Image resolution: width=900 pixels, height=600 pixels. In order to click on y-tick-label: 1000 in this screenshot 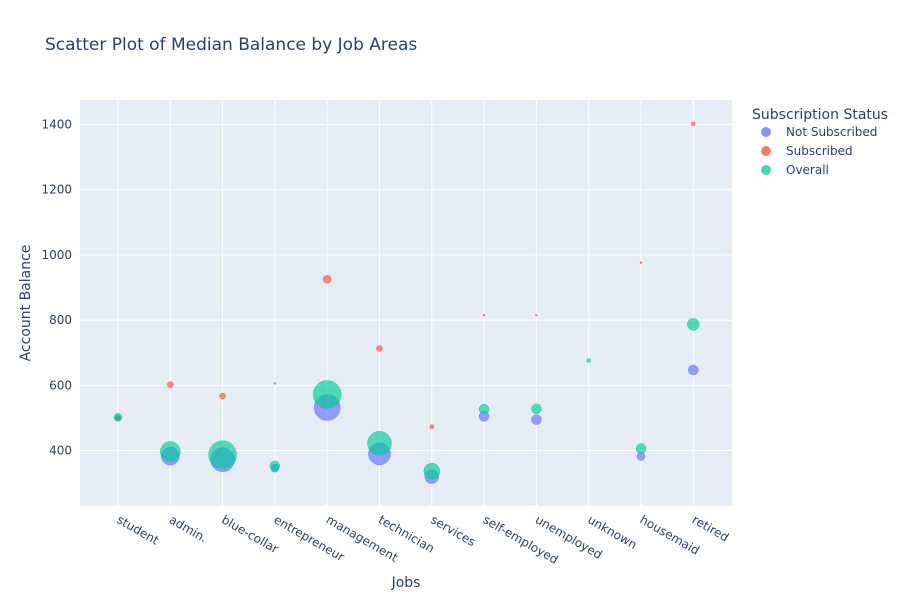, I will do `click(56, 255)`.